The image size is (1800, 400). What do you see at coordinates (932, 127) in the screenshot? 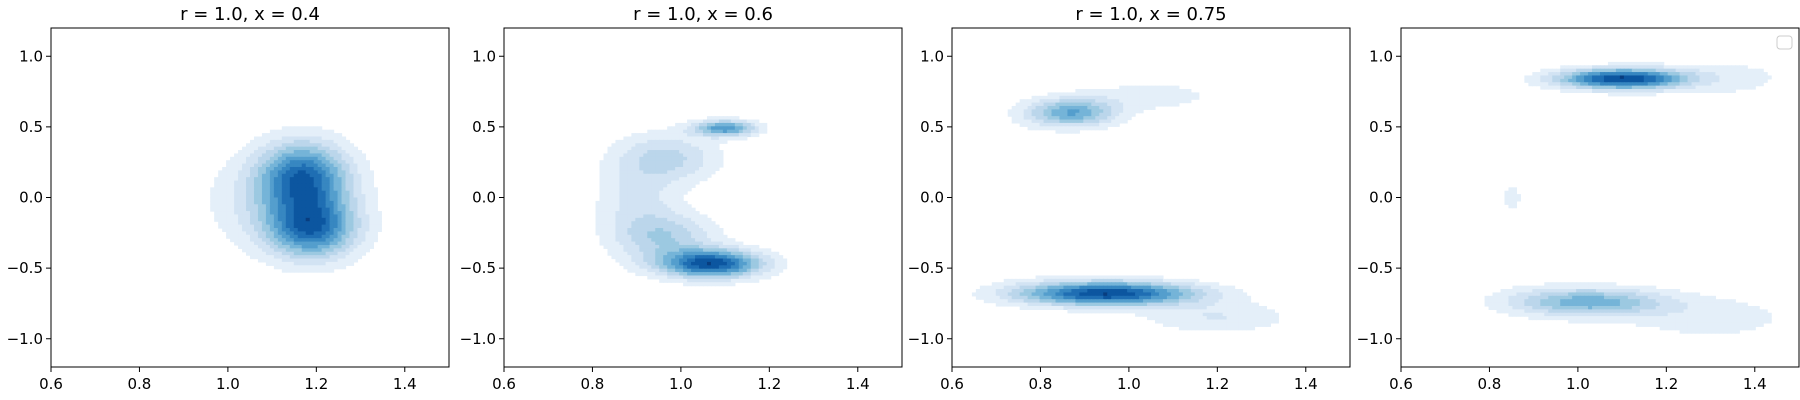
I see `y-tick-label: 0.5` at bounding box center [932, 127].